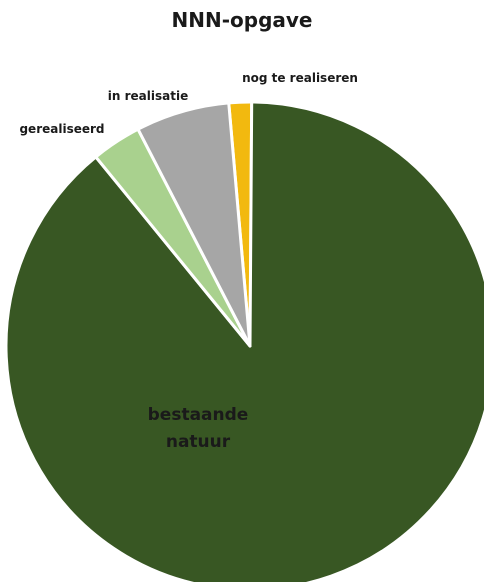  I want to click on slice-label-nog-te-realiseren: nog te realiseren, so click(300, 78).